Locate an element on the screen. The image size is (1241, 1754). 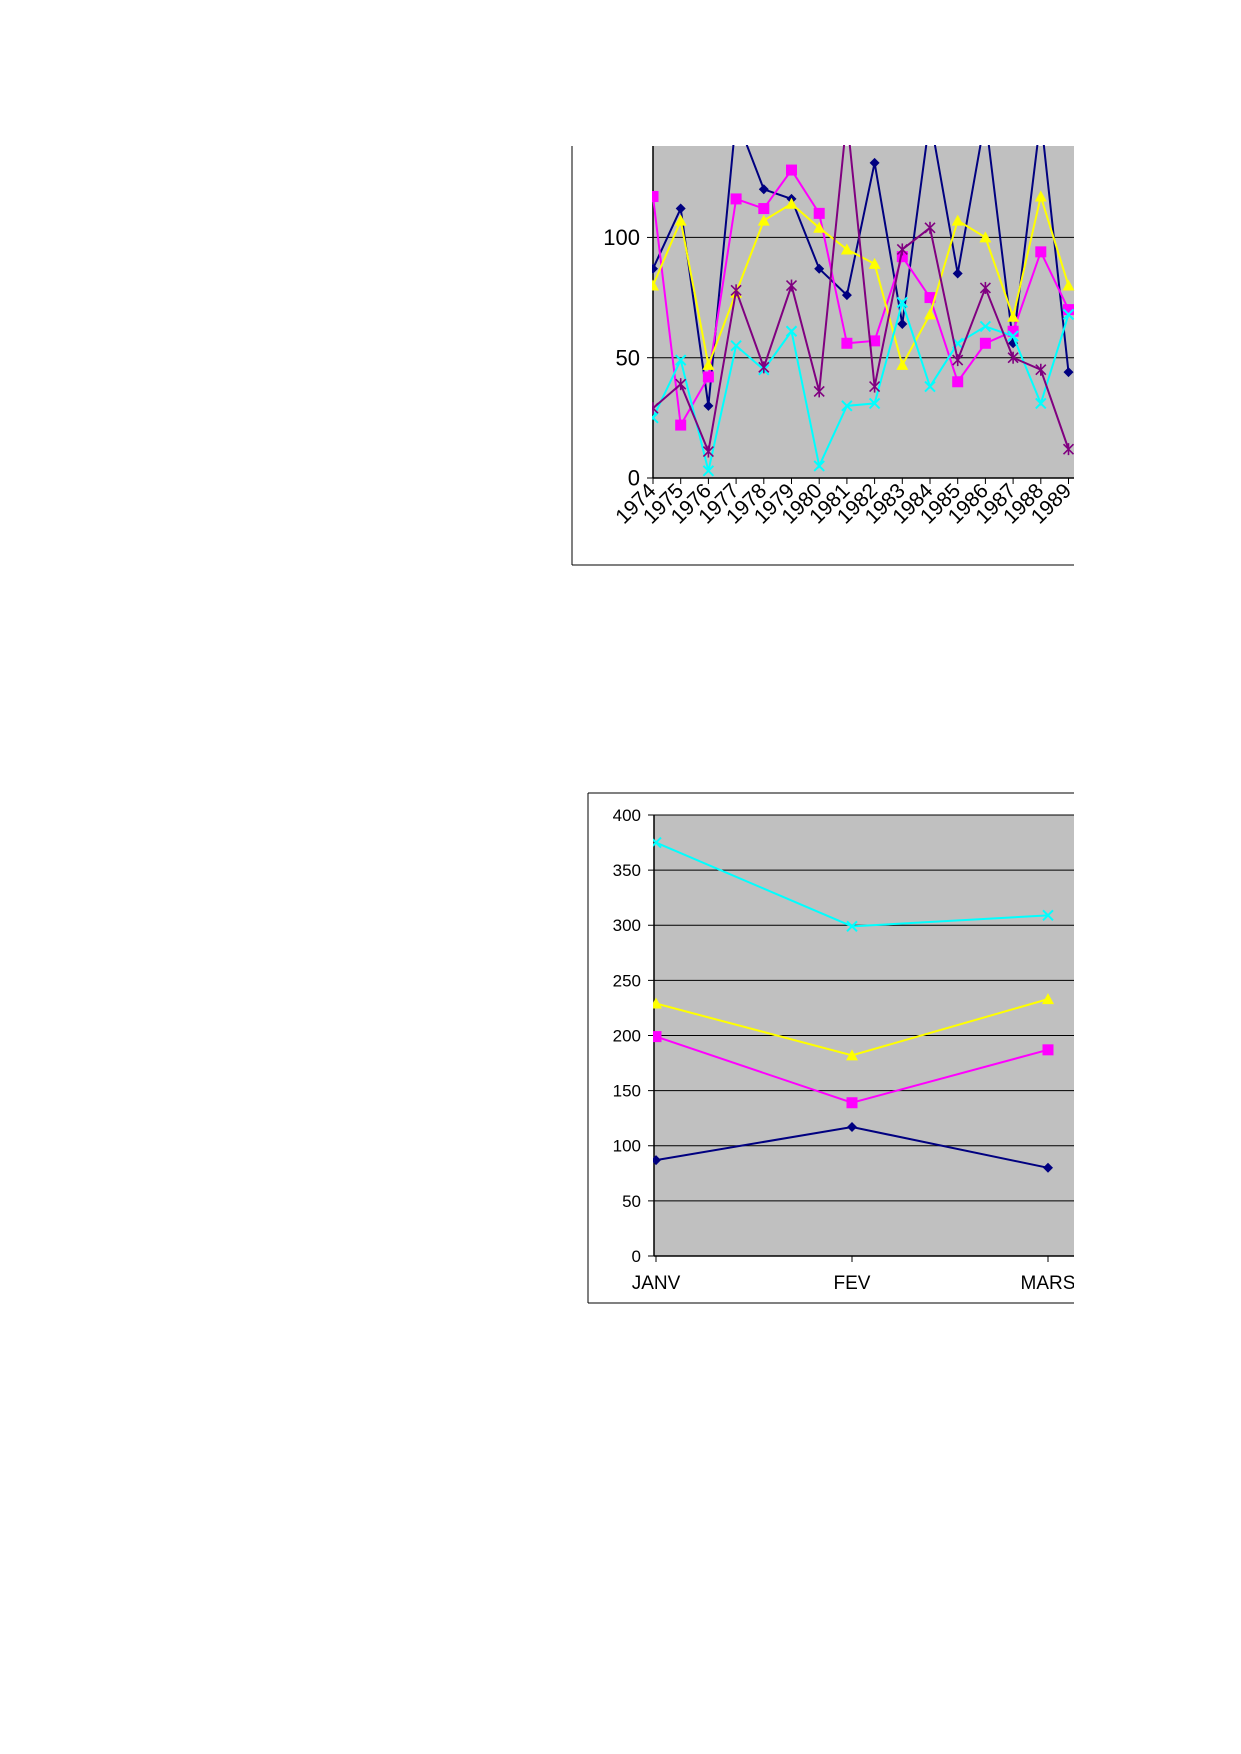
y-tick-label: 150 is located at coordinates (627, 1091).